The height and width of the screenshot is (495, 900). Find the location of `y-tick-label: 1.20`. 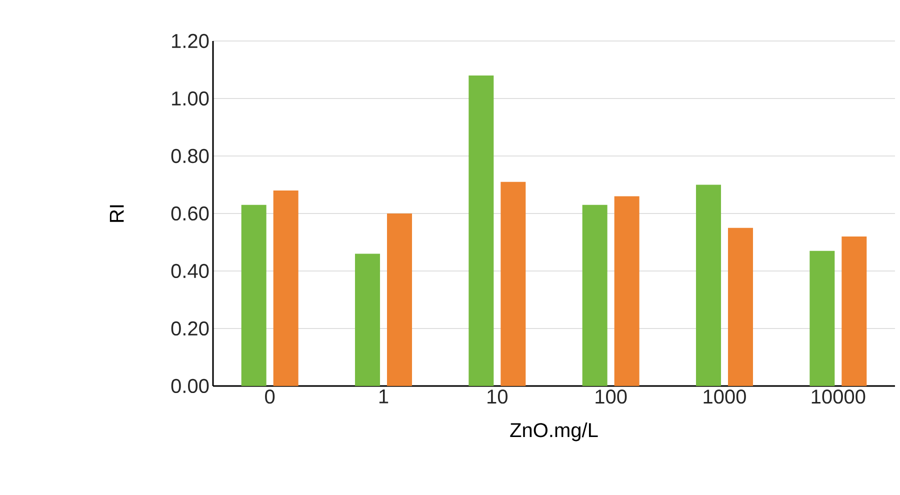

y-tick-label: 1.20 is located at coordinates (190, 41).